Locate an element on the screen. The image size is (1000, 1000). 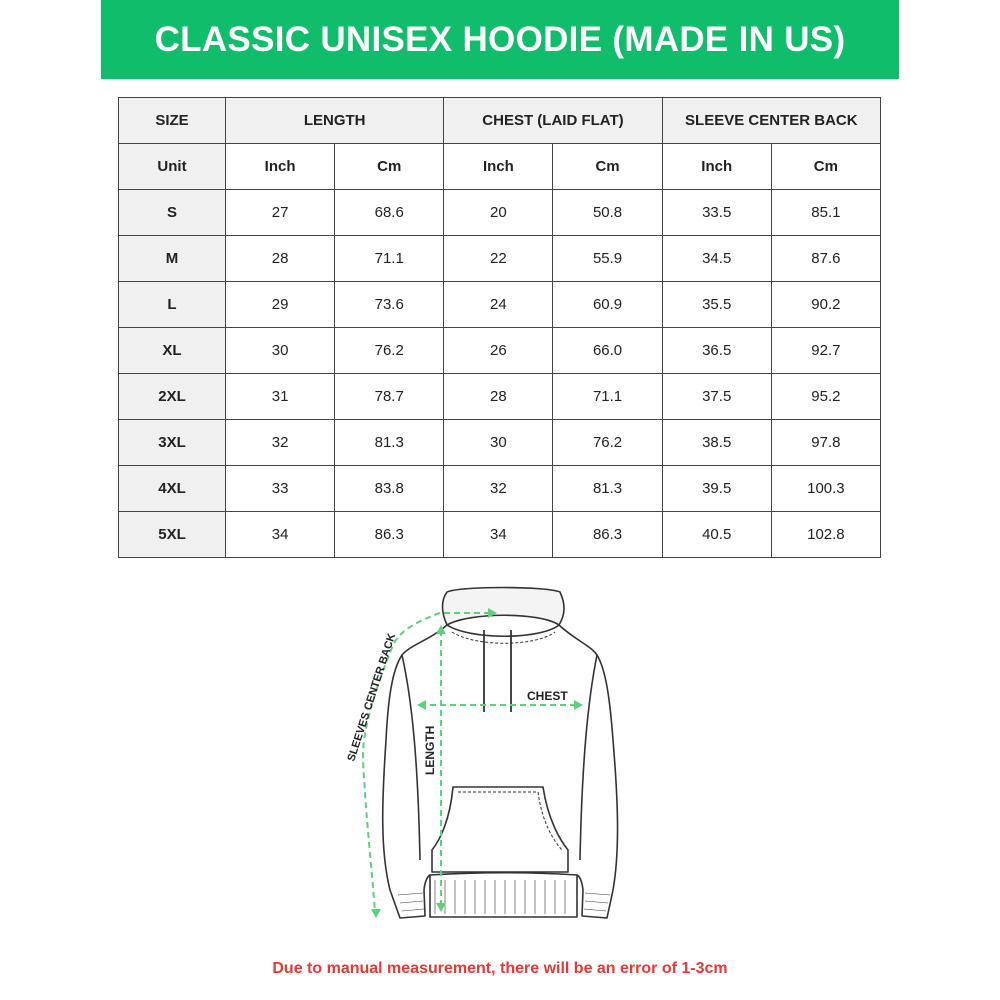
header-sleeve: SLEEVE CENTER BACK is located at coordinates (771, 120).